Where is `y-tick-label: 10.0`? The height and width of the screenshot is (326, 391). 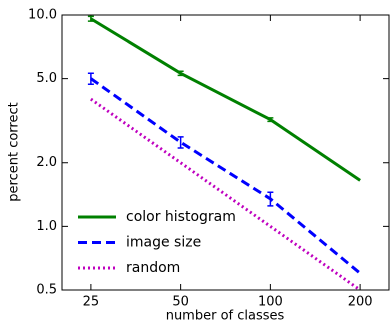
y-tick-label: 10.0 is located at coordinates (42, 15).